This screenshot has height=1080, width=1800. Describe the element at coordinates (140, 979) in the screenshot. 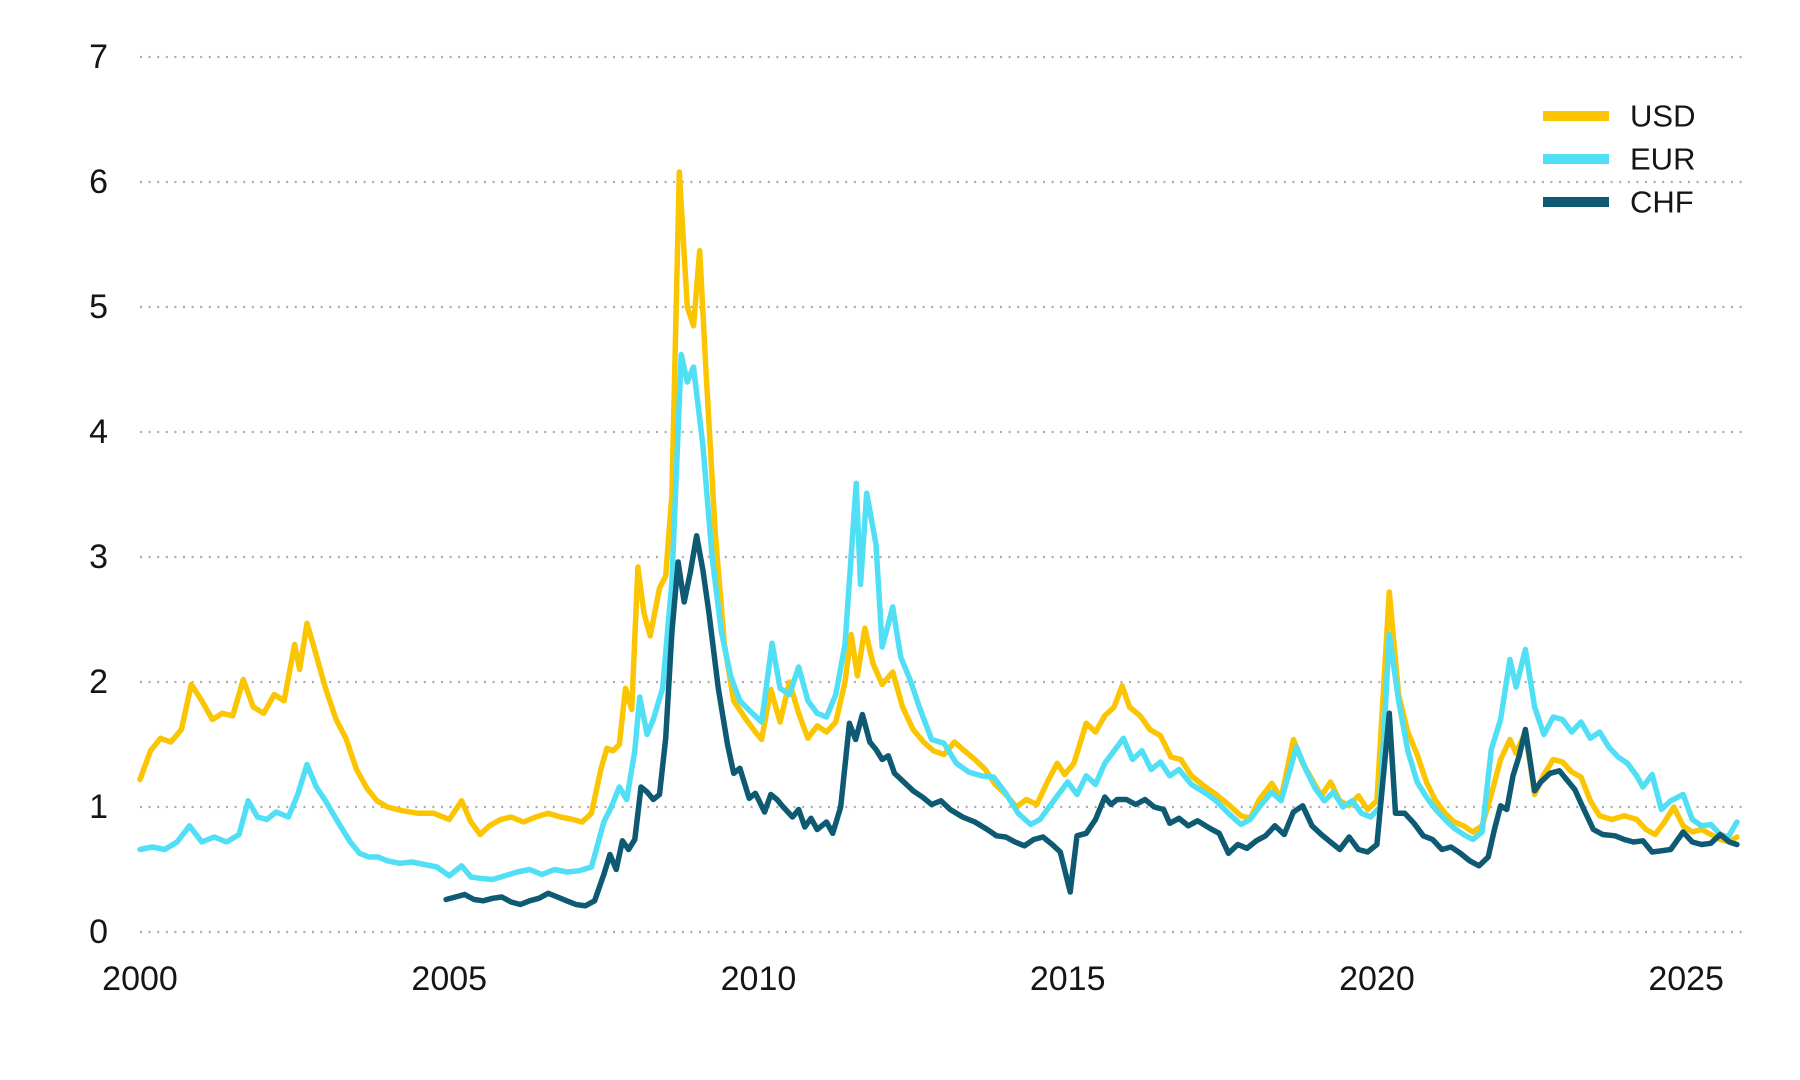

I see `x-tick-label-2000: 2000` at that location.